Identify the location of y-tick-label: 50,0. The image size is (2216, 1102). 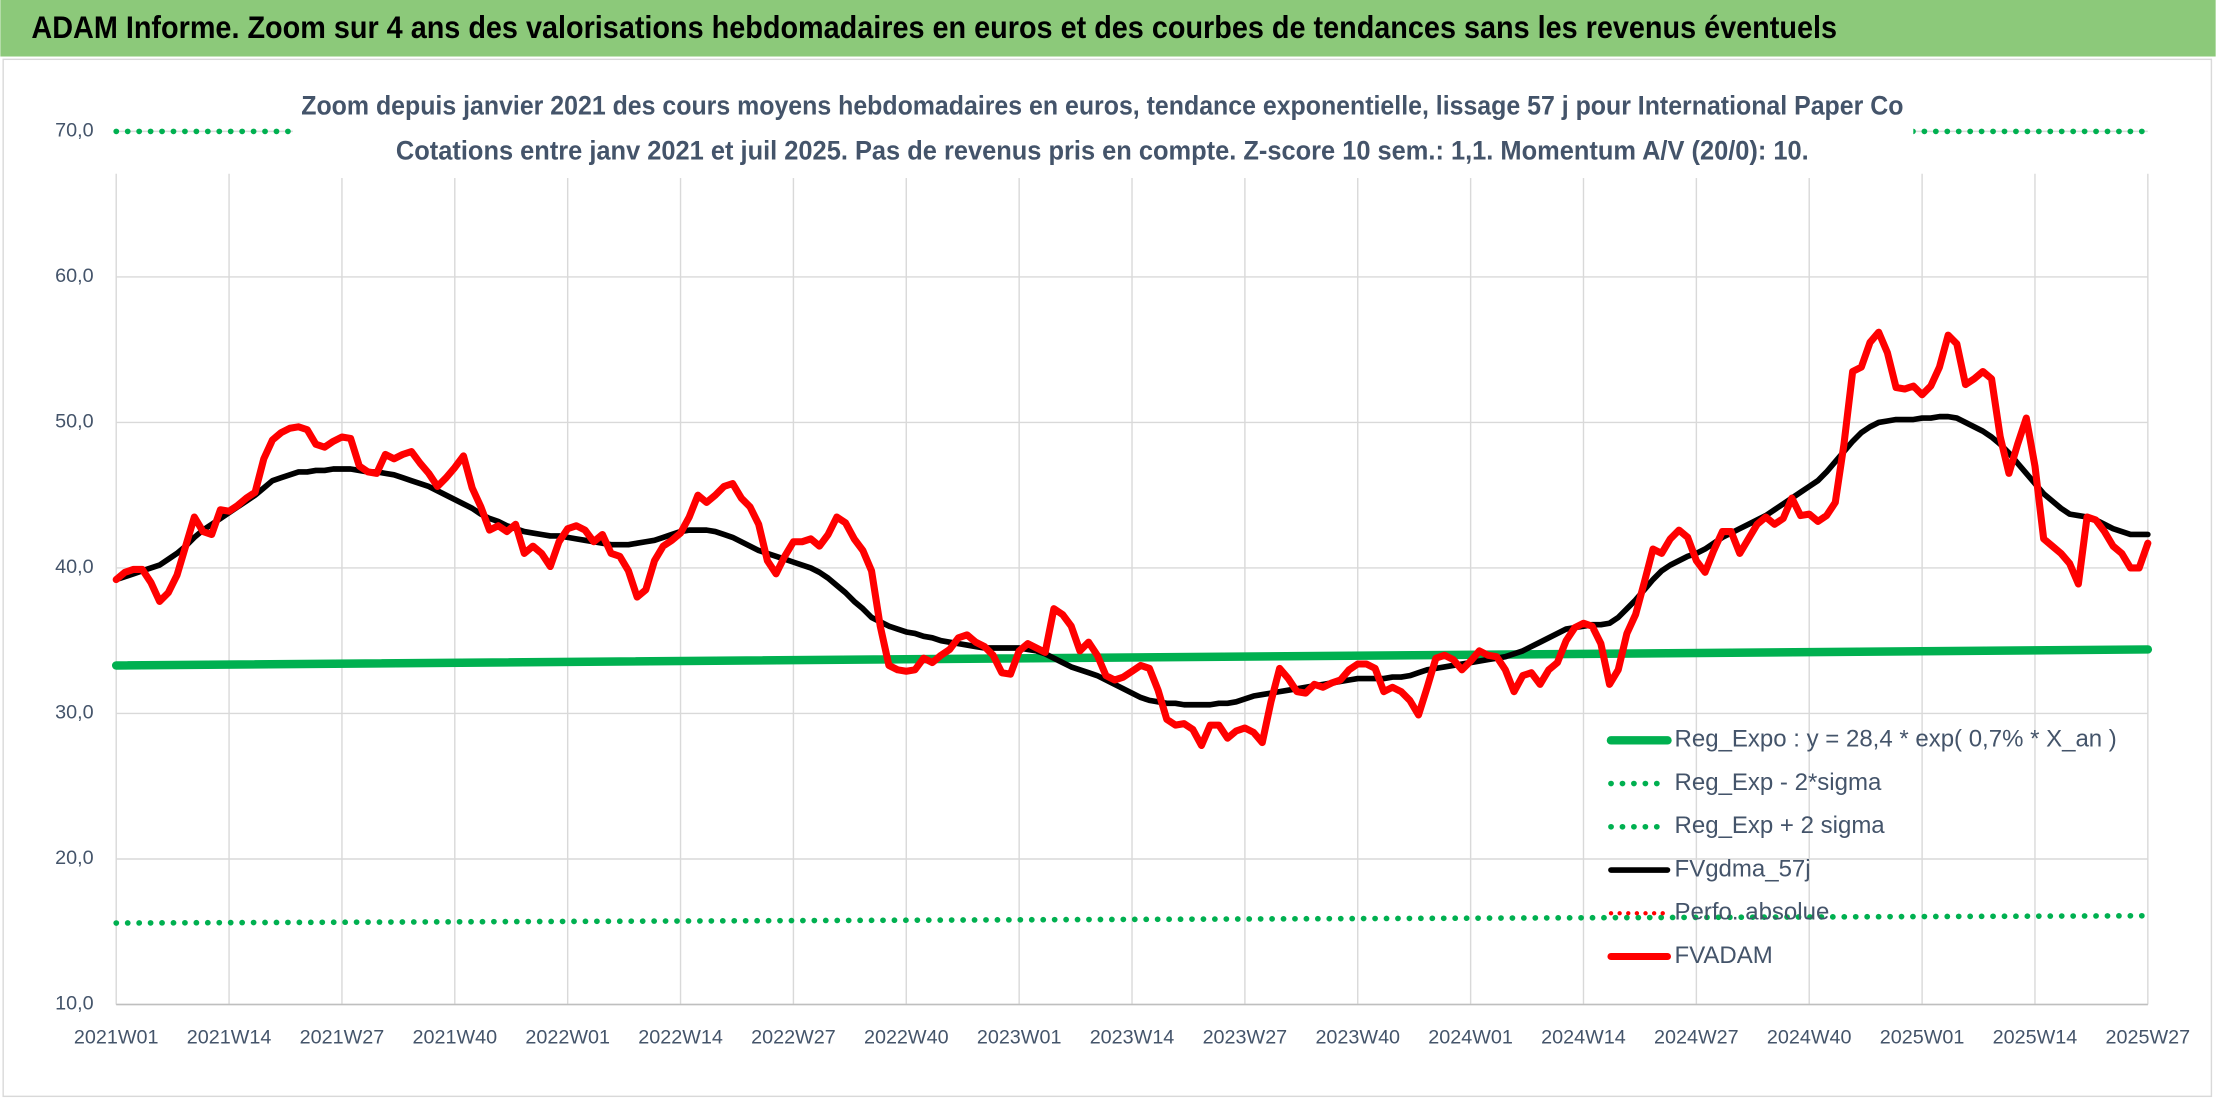
(74, 422).